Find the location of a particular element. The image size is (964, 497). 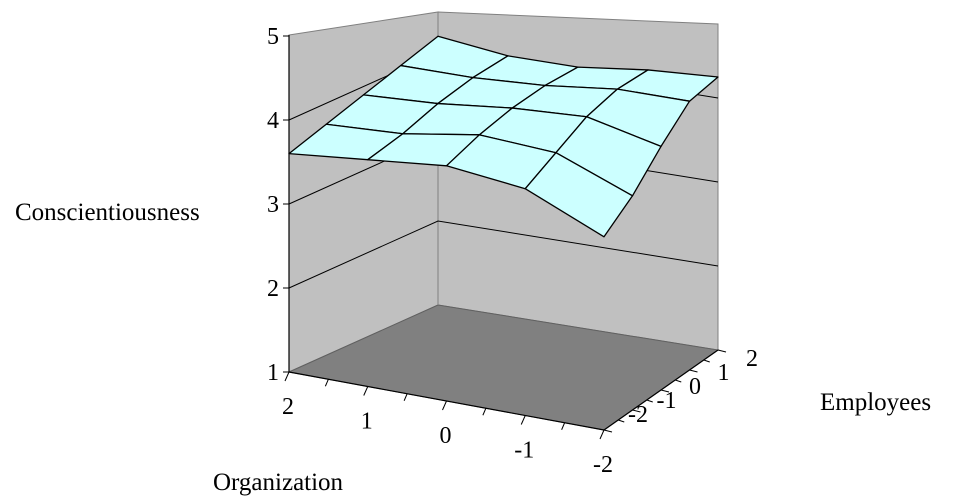

z-tick-label: 3 is located at coordinates (273, 205).